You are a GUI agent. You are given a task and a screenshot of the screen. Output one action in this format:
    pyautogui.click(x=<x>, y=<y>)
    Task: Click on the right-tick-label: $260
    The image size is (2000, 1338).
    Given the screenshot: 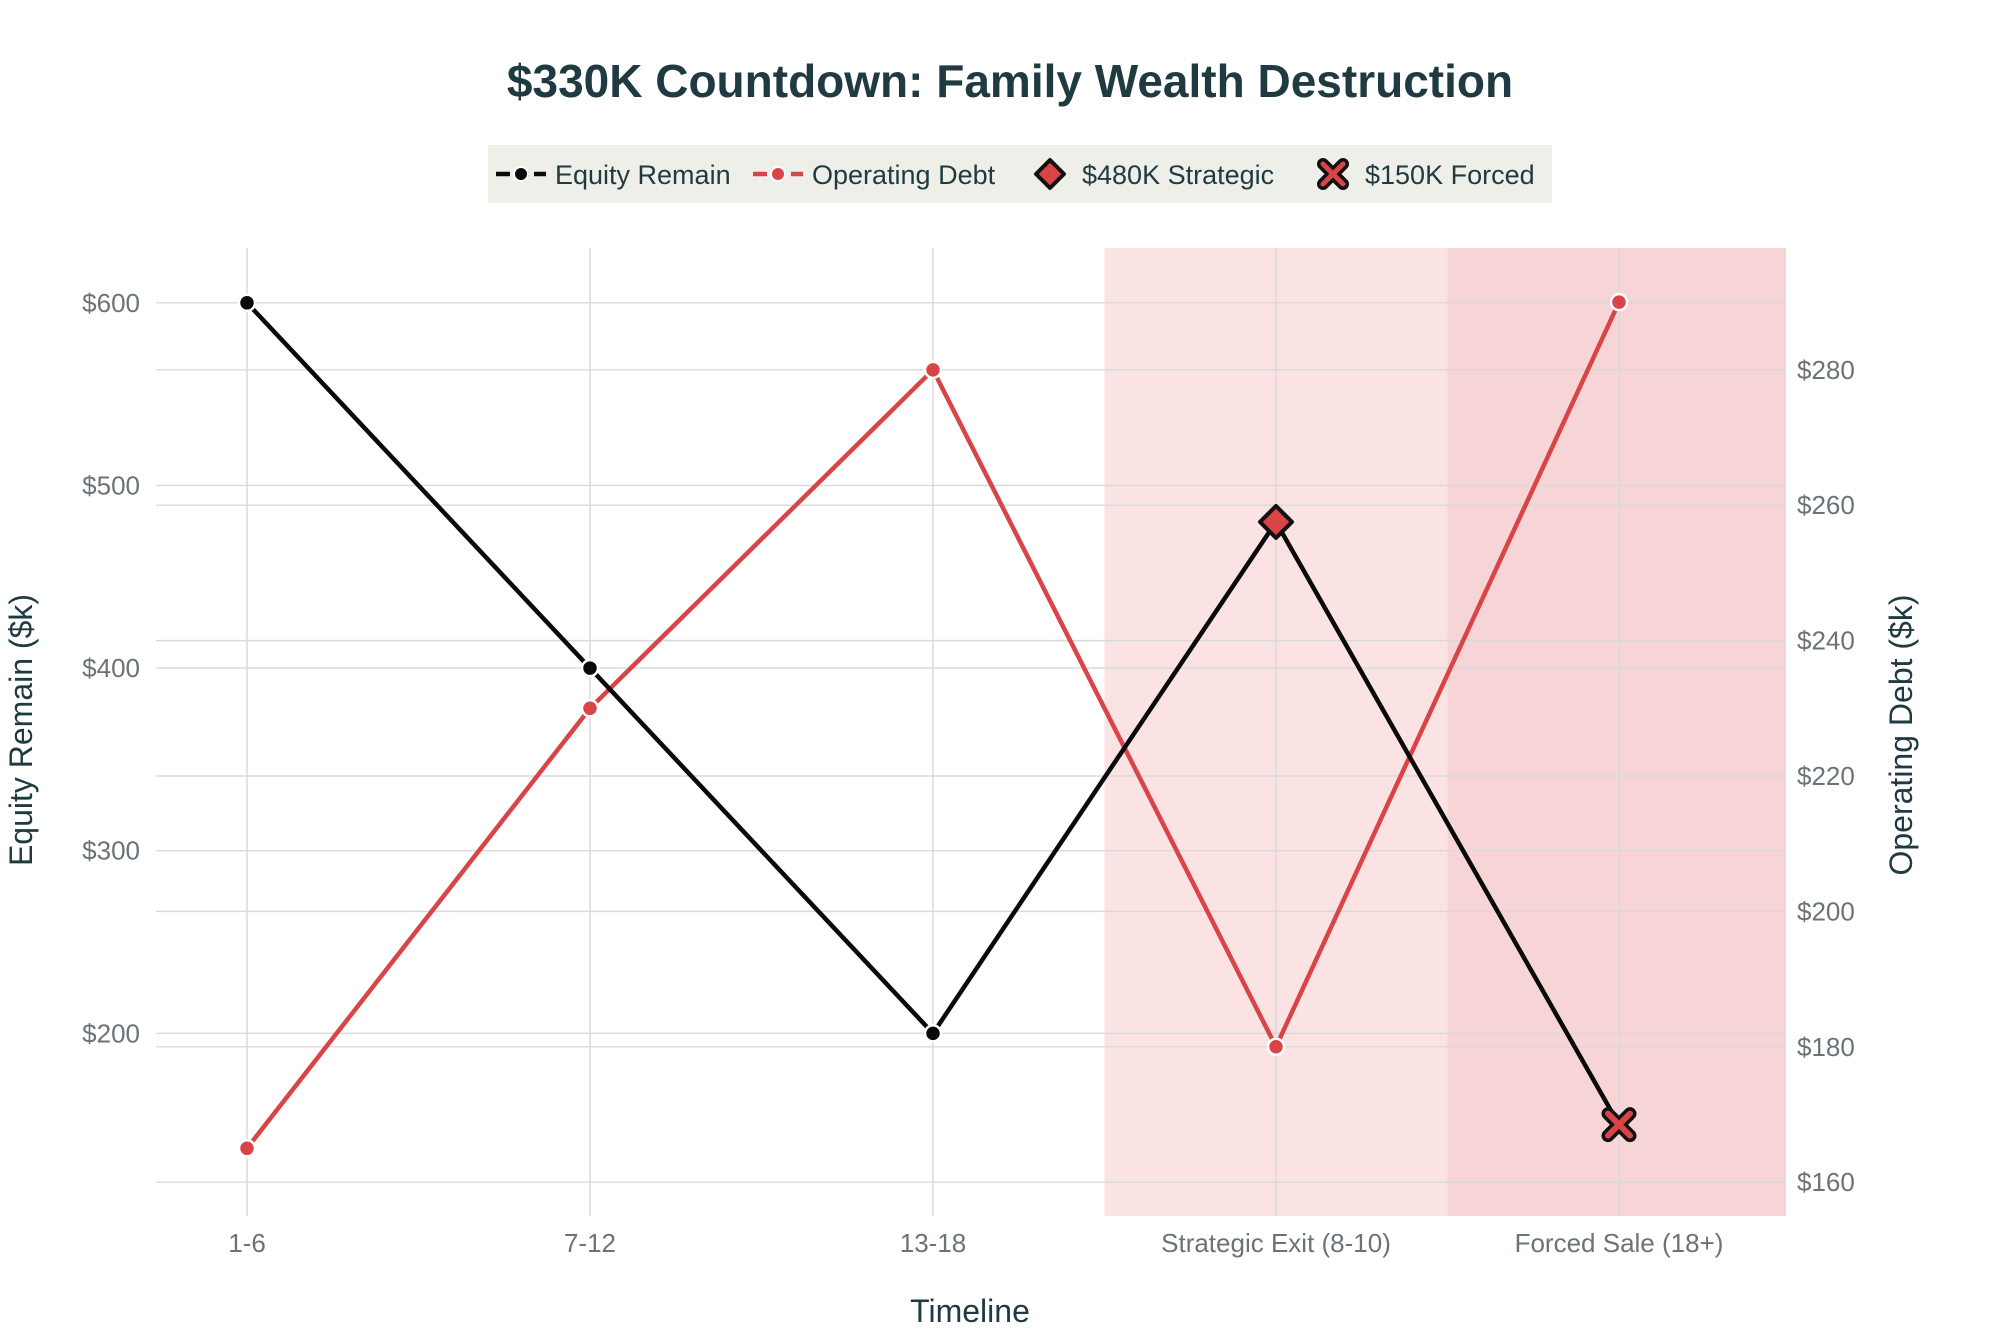 What is the action you would take?
    pyautogui.click(x=1826, y=505)
    